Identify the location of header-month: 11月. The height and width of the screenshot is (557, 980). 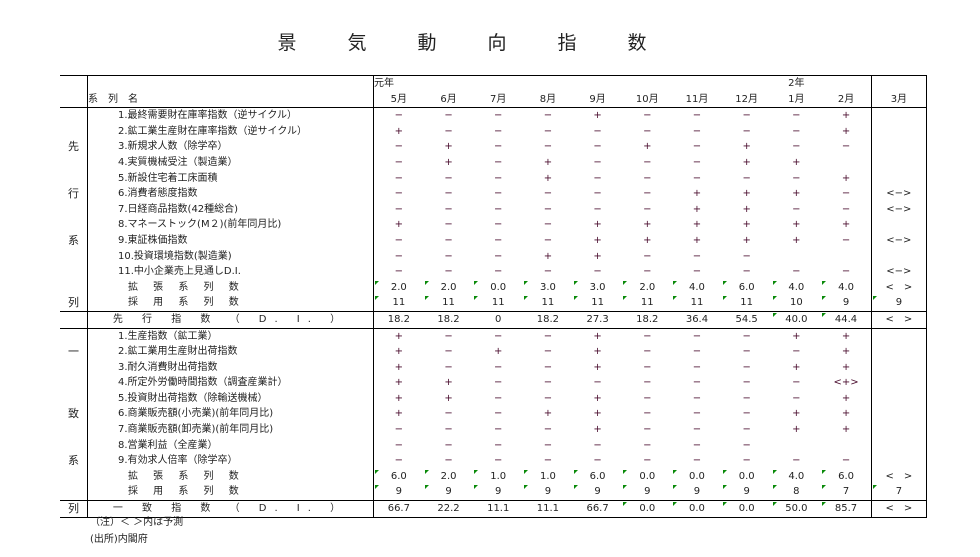
(697, 100).